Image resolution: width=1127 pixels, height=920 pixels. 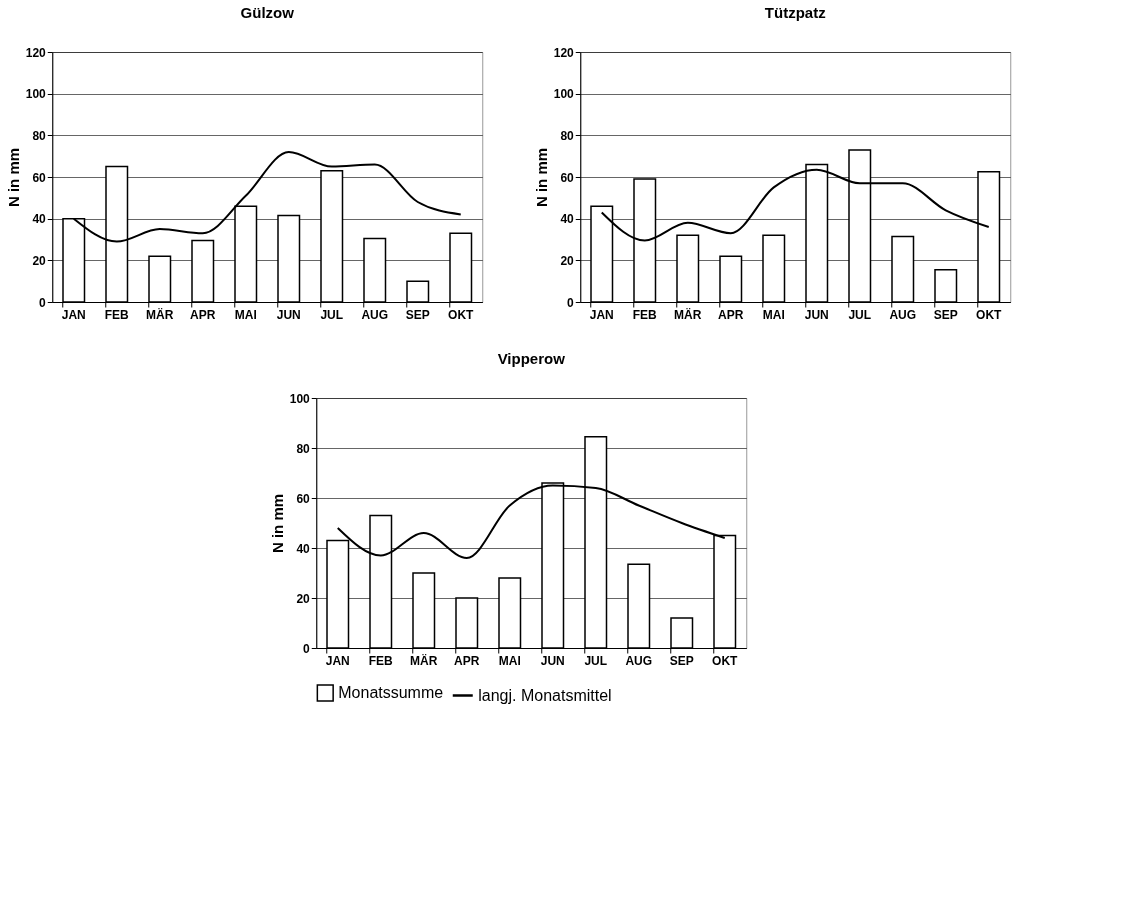 I want to click on chart-title: Vipperow, so click(x=531, y=358).